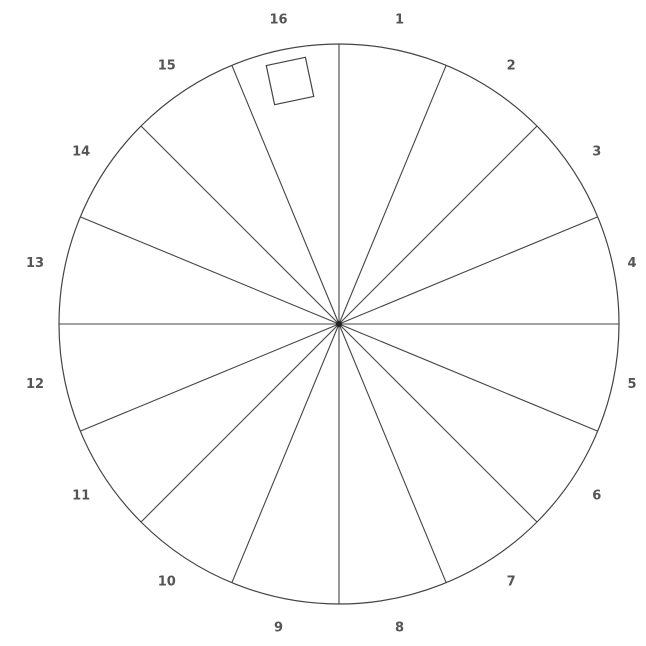 Image resolution: width=646 pixels, height=646 pixels. What do you see at coordinates (278, 20) in the screenshot?
I see `sector-label: 16` at bounding box center [278, 20].